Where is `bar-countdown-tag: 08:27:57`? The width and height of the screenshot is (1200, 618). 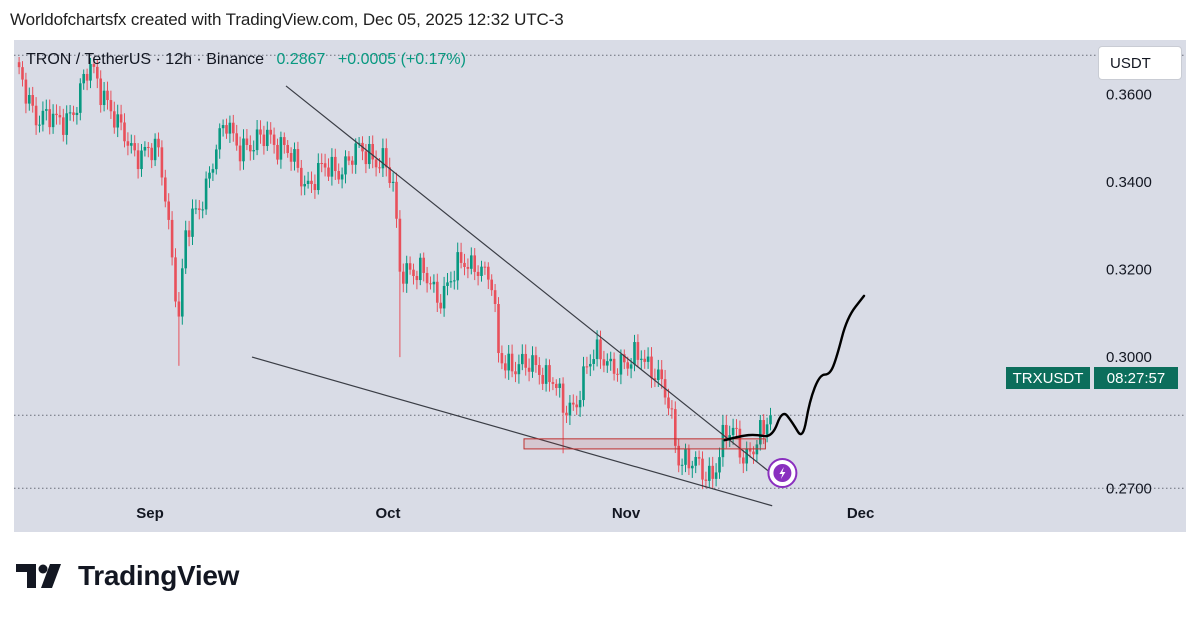
bar-countdown-tag: 08:27:57 is located at coordinates (1136, 378).